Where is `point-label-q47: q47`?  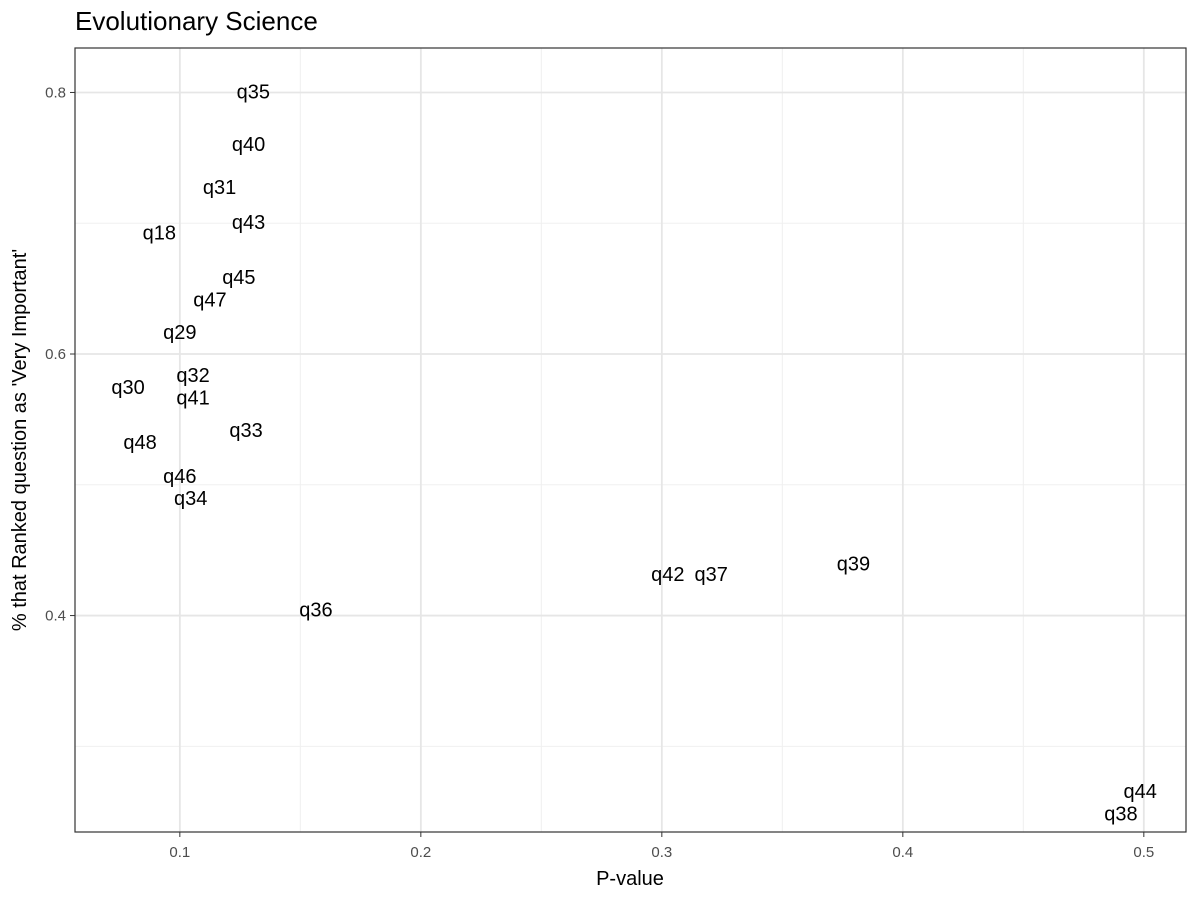
point-label-q47: q47 is located at coordinates (209, 300).